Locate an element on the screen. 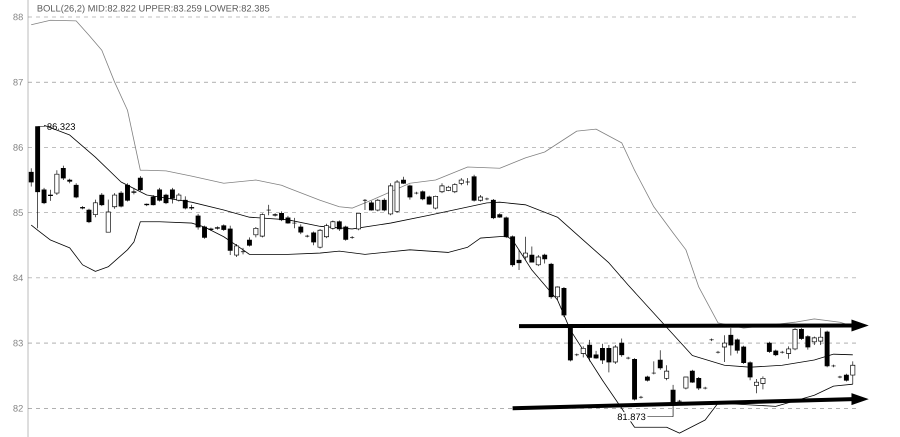 Image resolution: width=900 pixels, height=437 pixels. y-tick-label: 82 is located at coordinates (18, 408).